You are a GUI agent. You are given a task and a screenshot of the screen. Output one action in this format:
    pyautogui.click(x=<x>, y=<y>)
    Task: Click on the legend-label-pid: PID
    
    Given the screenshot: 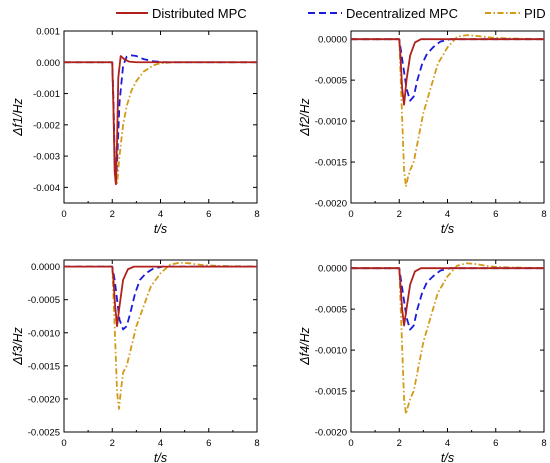 What is the action you would take?
    pyautogui.click(x=535, y=13)
    